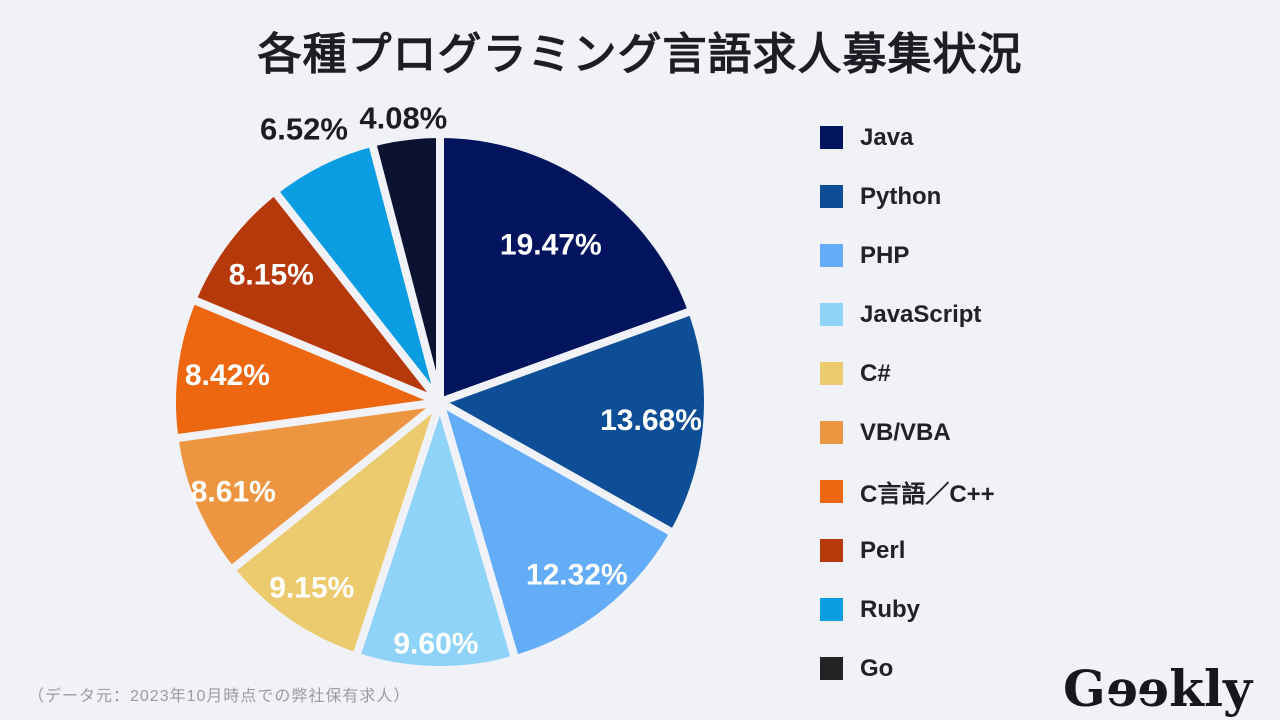  Describe the element at coordinates (831, 196) in the screenshot. I see `legend-swatch-python` at that location.